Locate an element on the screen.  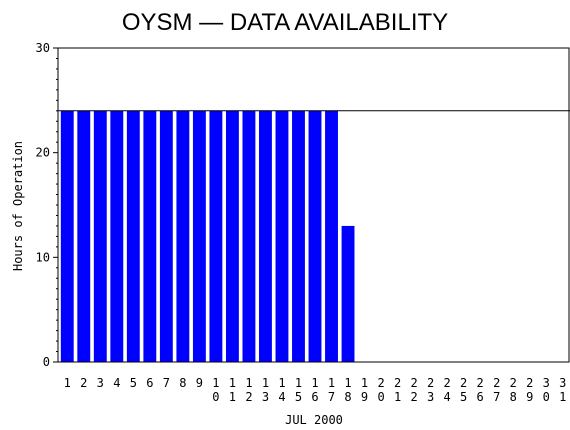
x-tick-label: 1 is located at coordinates (67, 383).